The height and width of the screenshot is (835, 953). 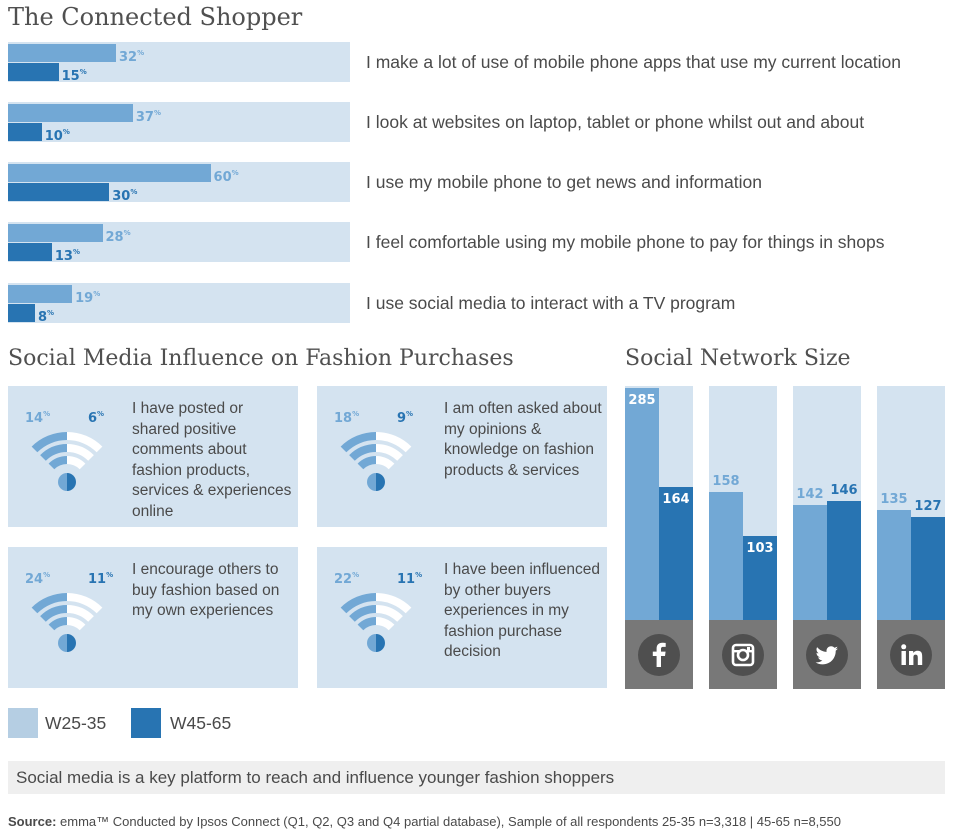 I want to click on bar-label-w25-35: 285, so click(x=642, y=401).